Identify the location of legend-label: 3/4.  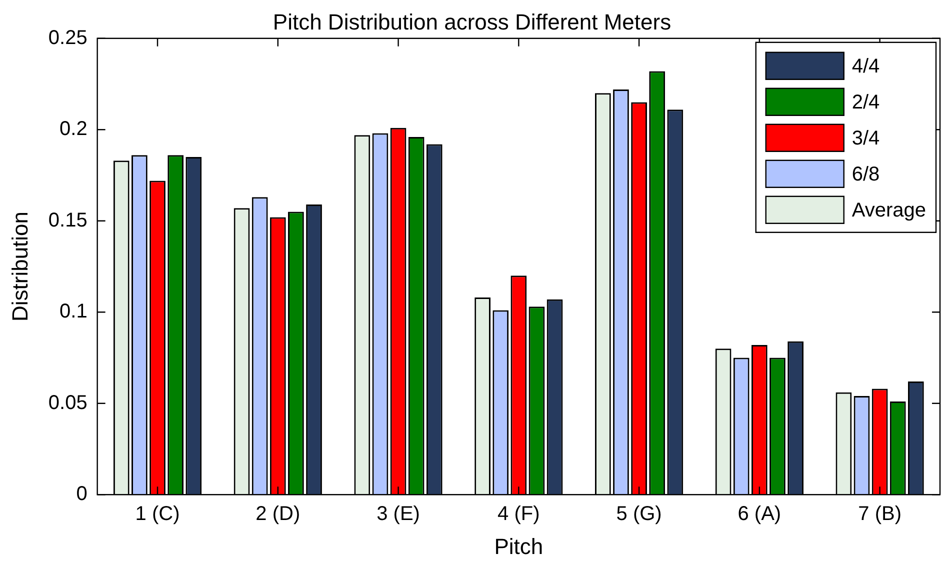
(866, 138).